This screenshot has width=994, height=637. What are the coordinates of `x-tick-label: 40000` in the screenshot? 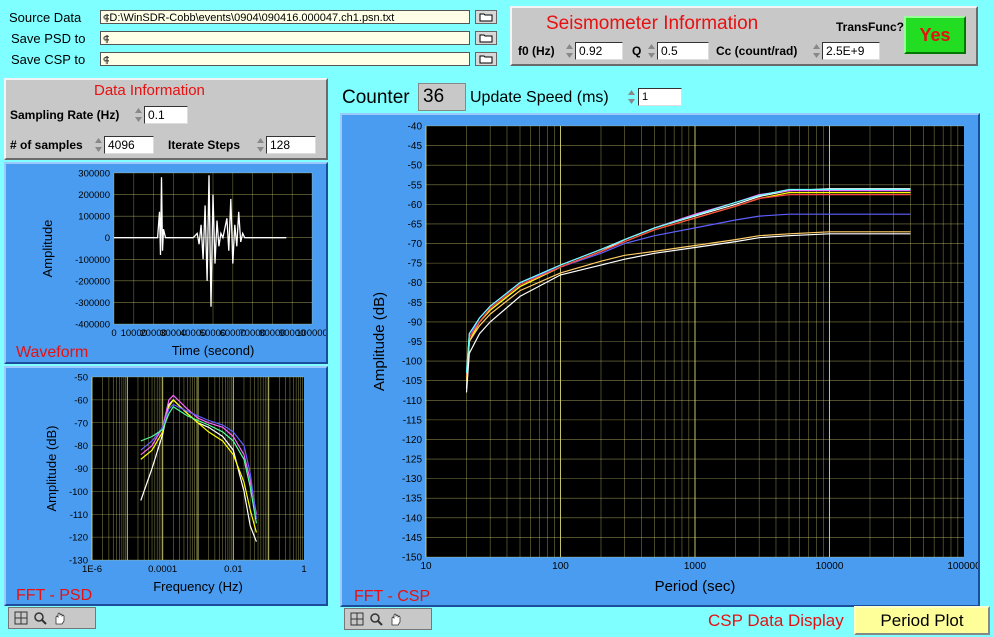 It's located at (193, 333).